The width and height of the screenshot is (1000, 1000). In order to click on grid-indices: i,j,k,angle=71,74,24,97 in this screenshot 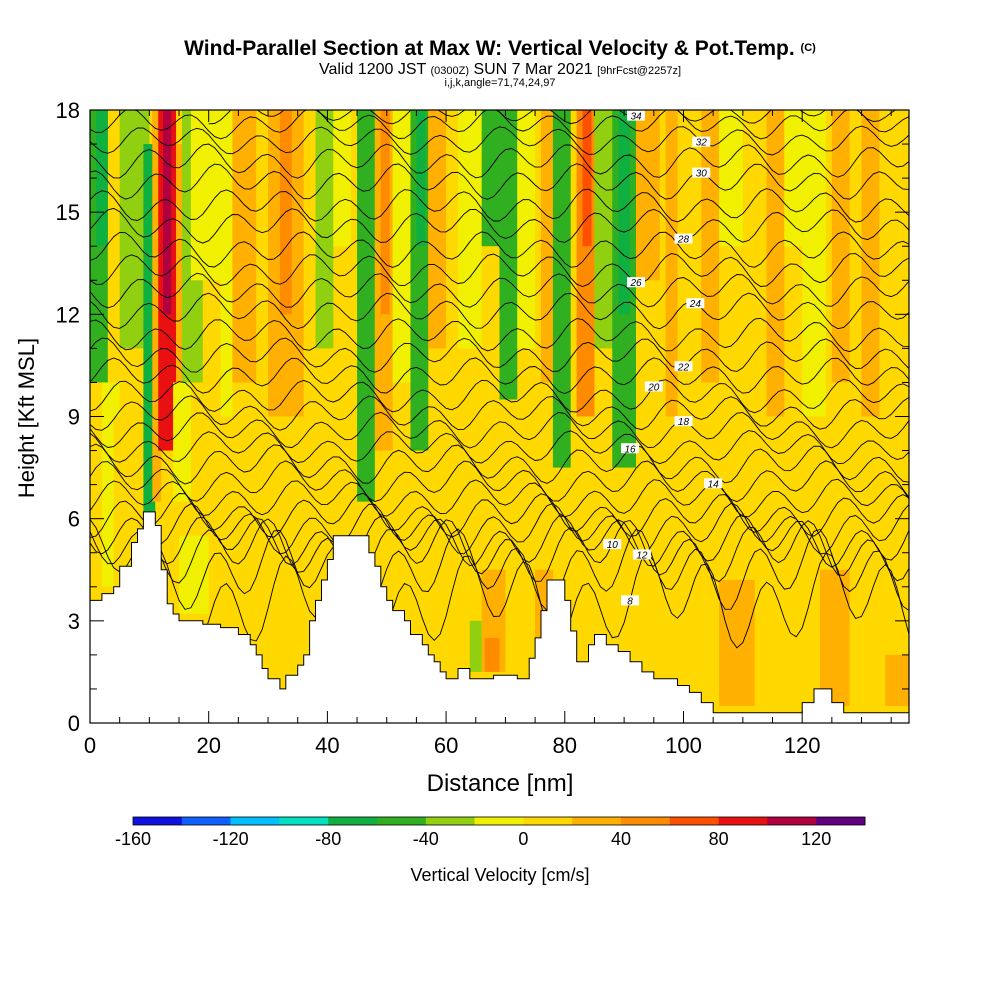, I will do `click(500, 83)`.